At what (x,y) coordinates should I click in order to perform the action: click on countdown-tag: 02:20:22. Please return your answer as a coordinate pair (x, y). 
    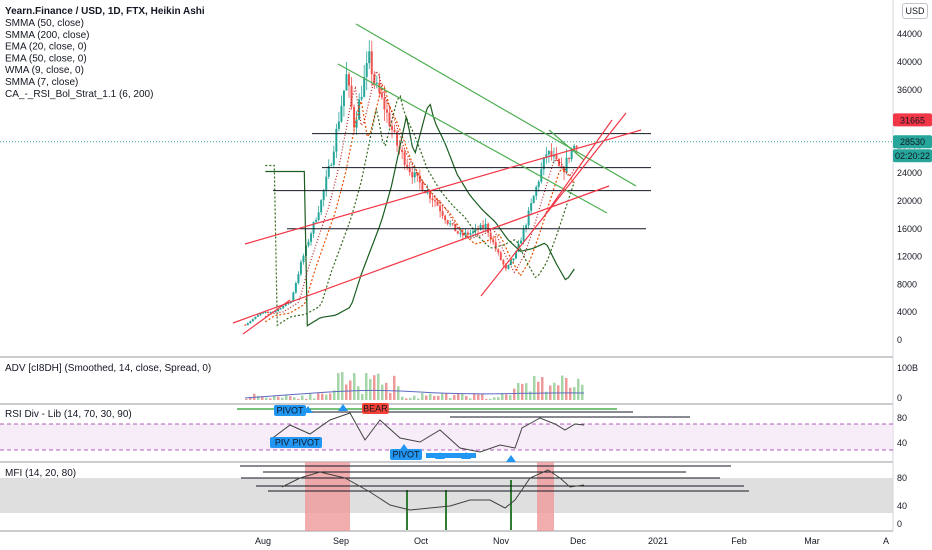
    Looking at the image, I should click on (912, 156).